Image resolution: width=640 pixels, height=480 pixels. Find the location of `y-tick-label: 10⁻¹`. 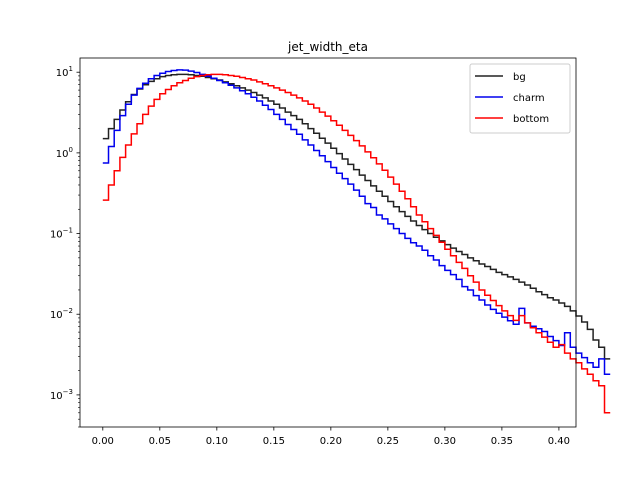

y-tick-label: 10⁻¹ is located at coordinates (61, 234).